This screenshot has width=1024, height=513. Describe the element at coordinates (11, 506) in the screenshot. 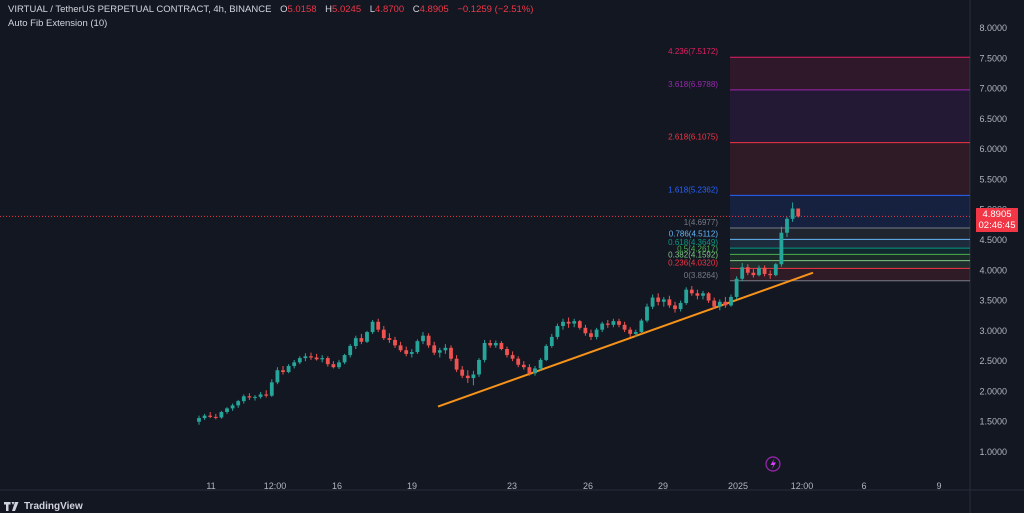

I see `tradingview-logo-icon` at that location.